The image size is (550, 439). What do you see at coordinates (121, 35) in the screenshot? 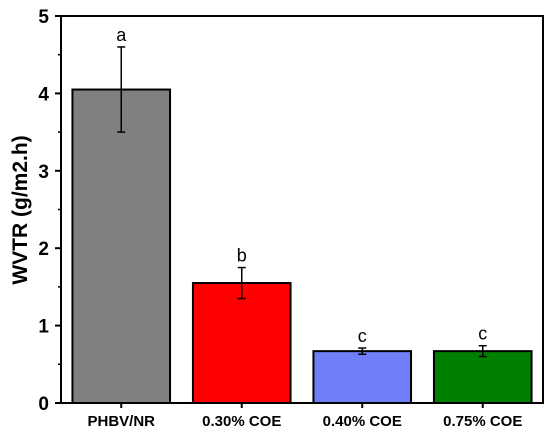
I see `significance-label-1: a` at bounding box center [121, 35].